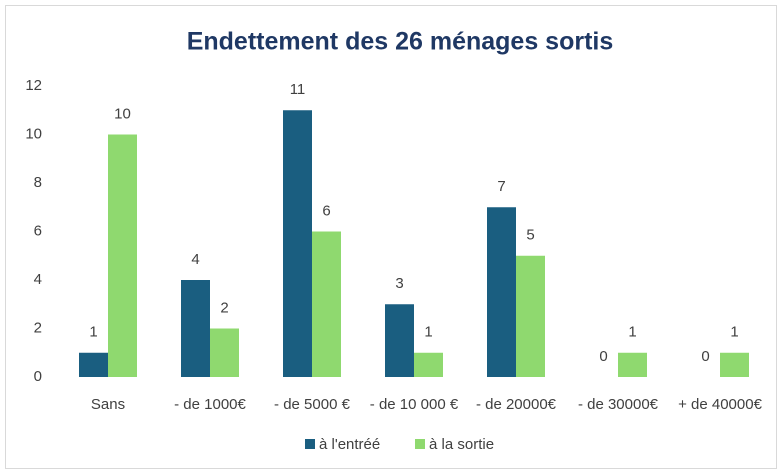 This screenshot has height=475, width=781. I want to click on y-tick-label: 12, so click(33, 85).